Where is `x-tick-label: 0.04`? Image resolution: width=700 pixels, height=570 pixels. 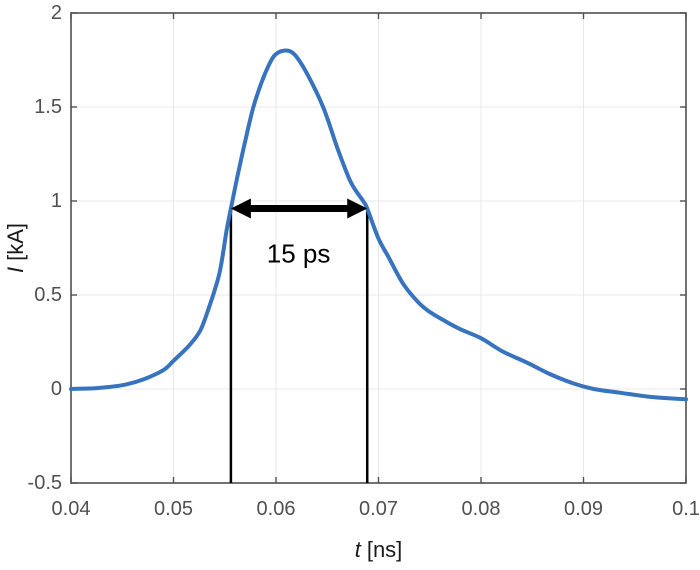
x-tick-label: 0.04 is located at coordinates (71, 509).